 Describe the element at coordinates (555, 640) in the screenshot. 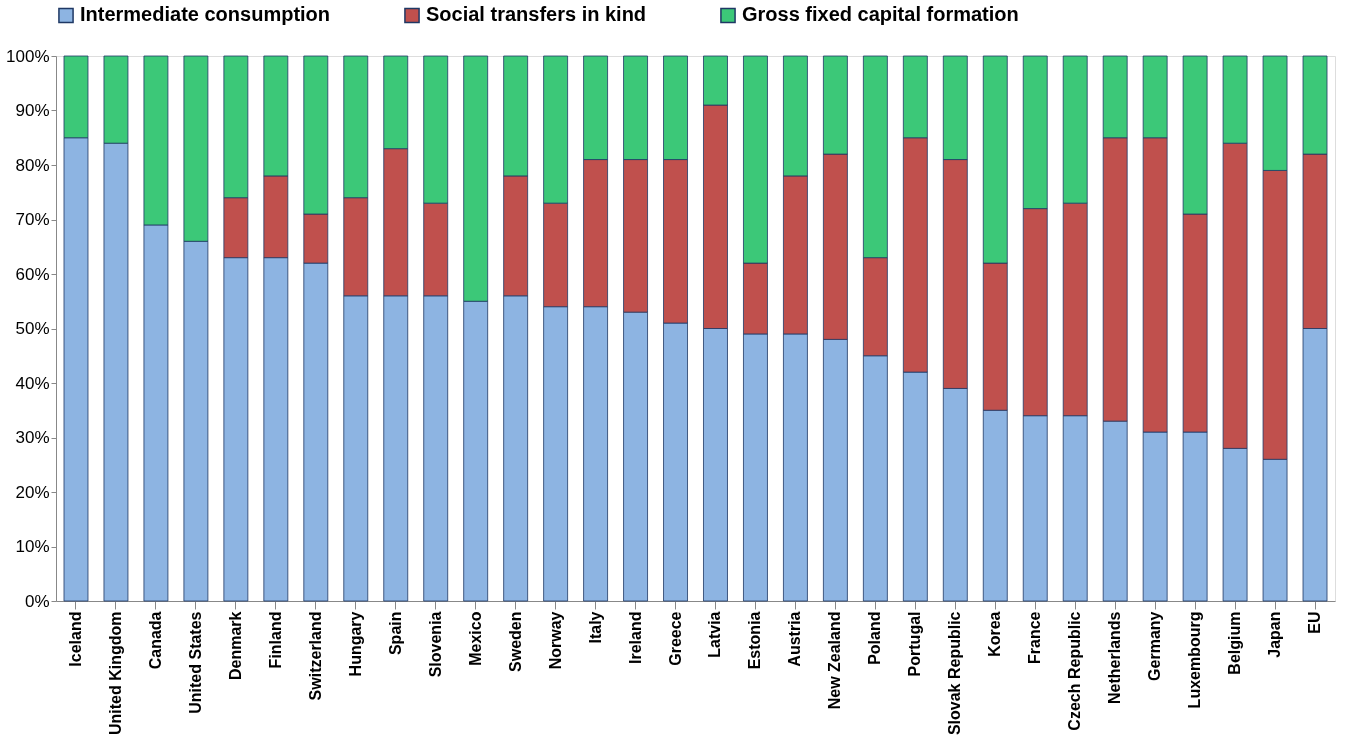

I see `x-tick-label: Norway` at that location.